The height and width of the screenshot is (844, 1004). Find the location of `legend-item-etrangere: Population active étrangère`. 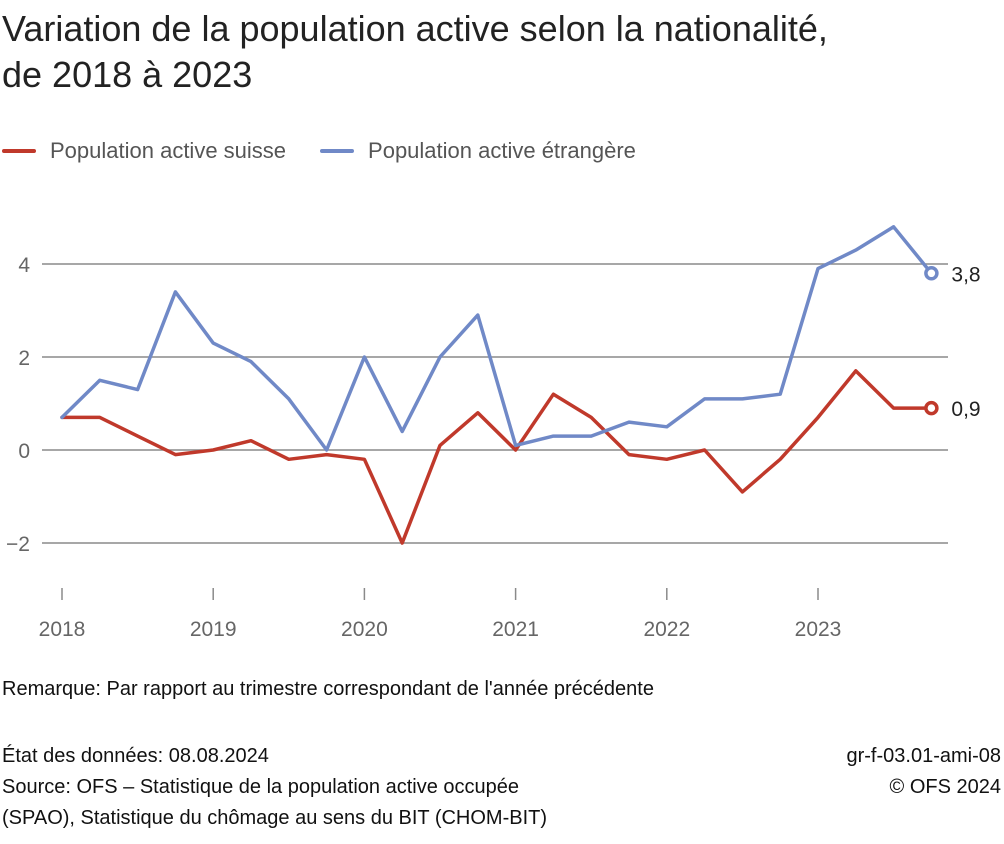

legend-item-etrangere: Population active étrangère is located at coordinates (478, 151).